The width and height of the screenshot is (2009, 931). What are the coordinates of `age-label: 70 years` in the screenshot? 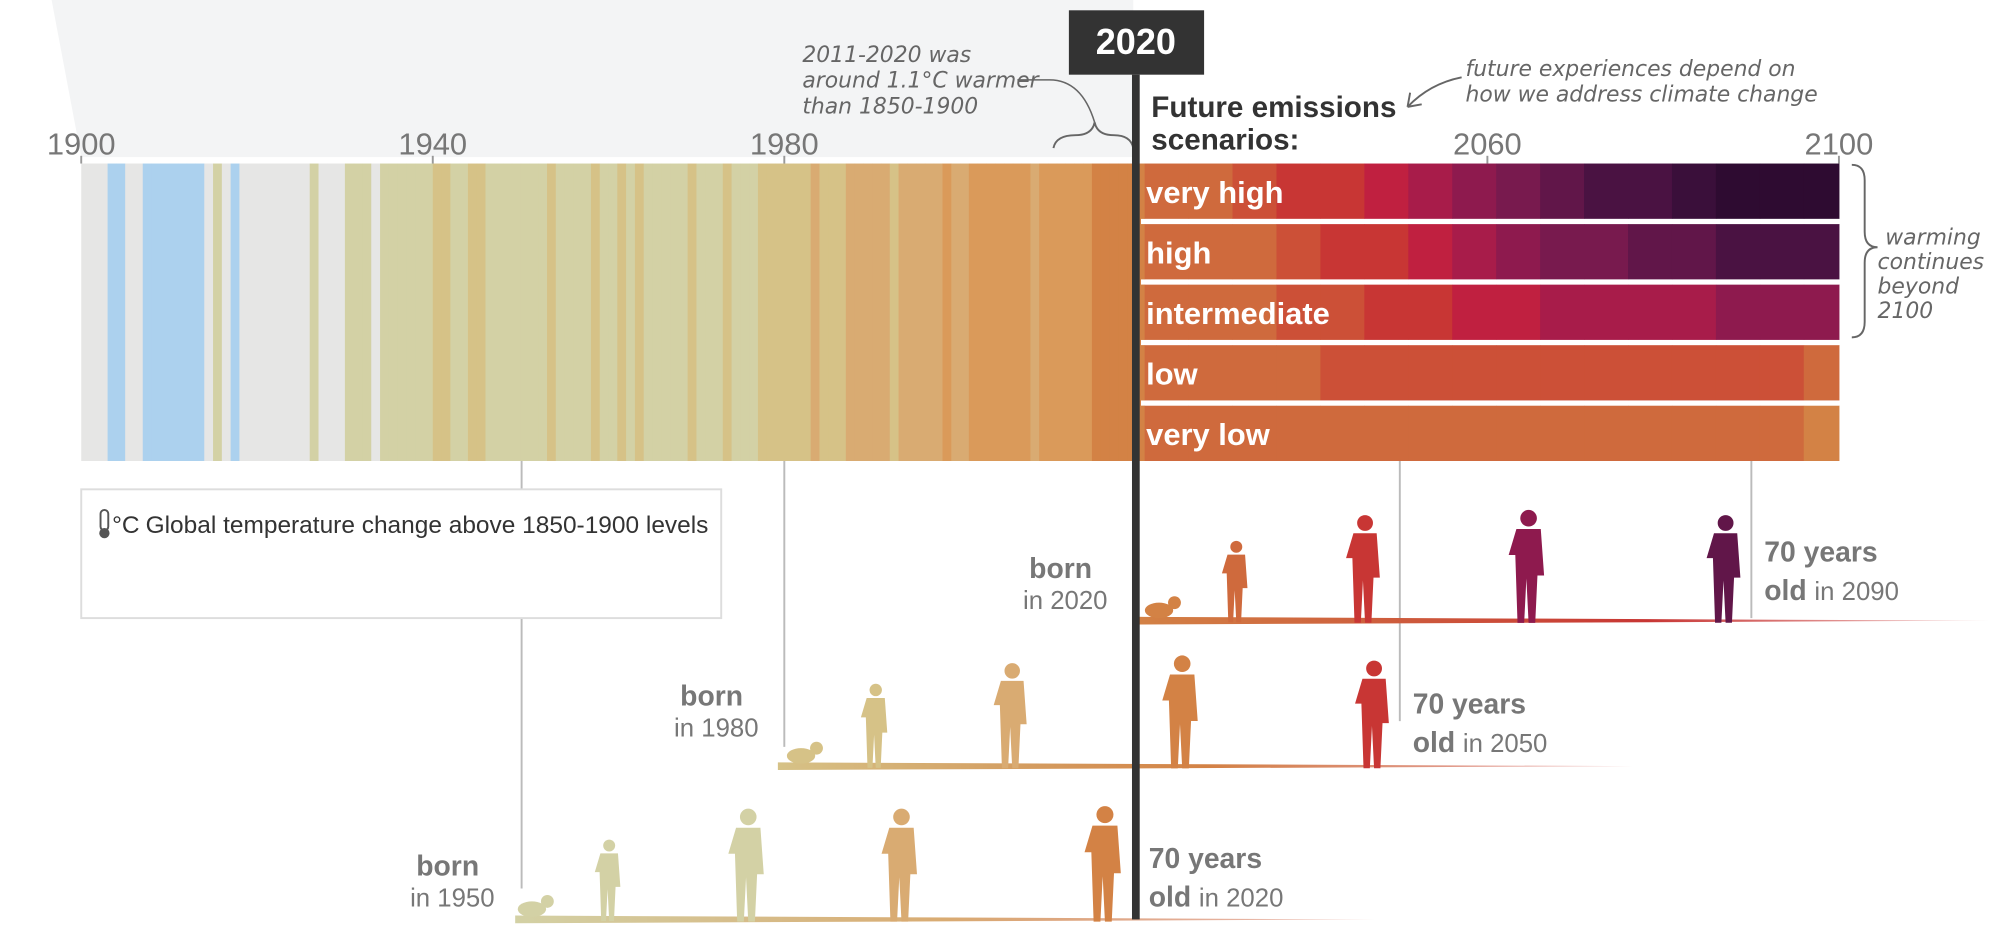 It's located at (1205, 859).